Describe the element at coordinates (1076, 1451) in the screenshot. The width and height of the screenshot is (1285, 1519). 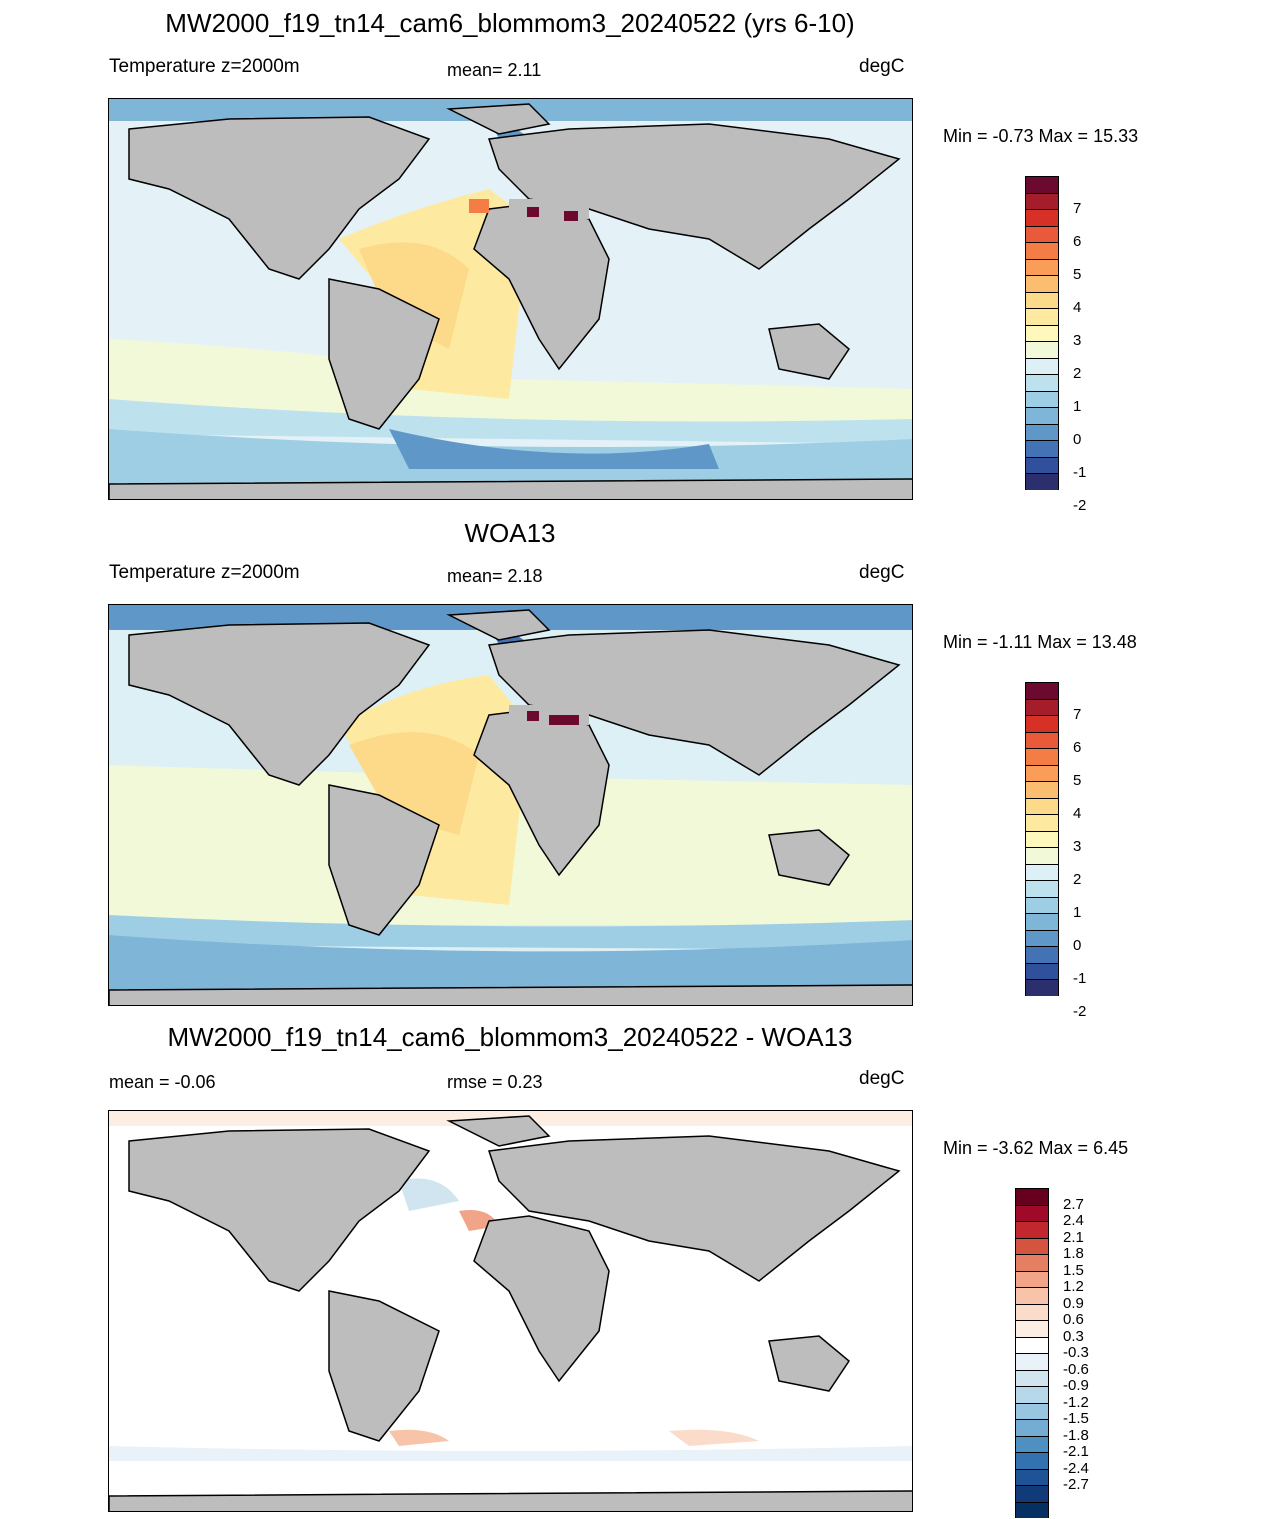
I see `colorbar-label: -2.1` at that location.